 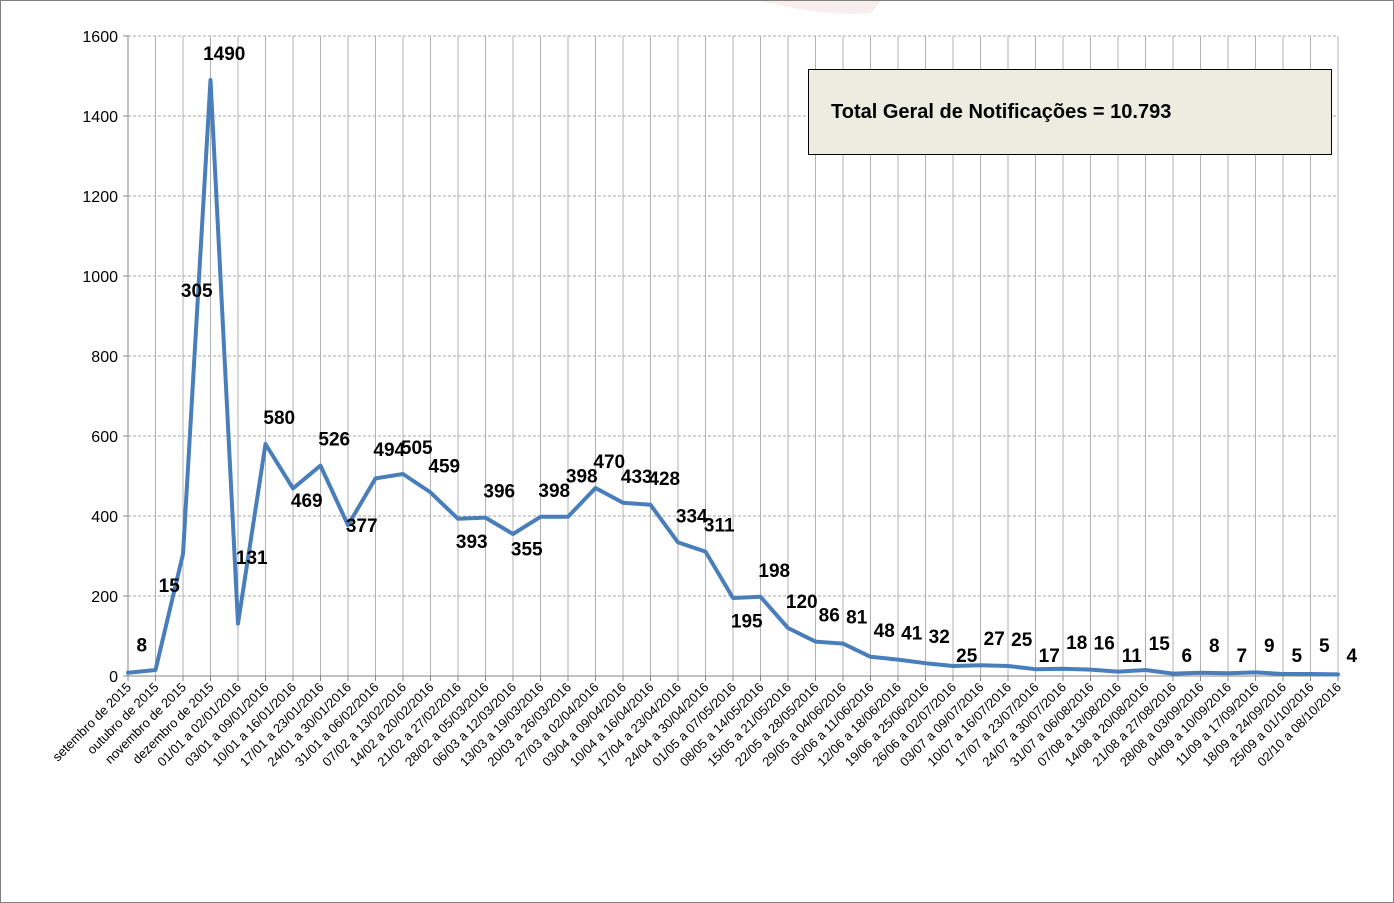 What do you see at coordinates (884, 631) in the screenshot?
I see `data-label-28: 48` at bounding box center [884, 631].